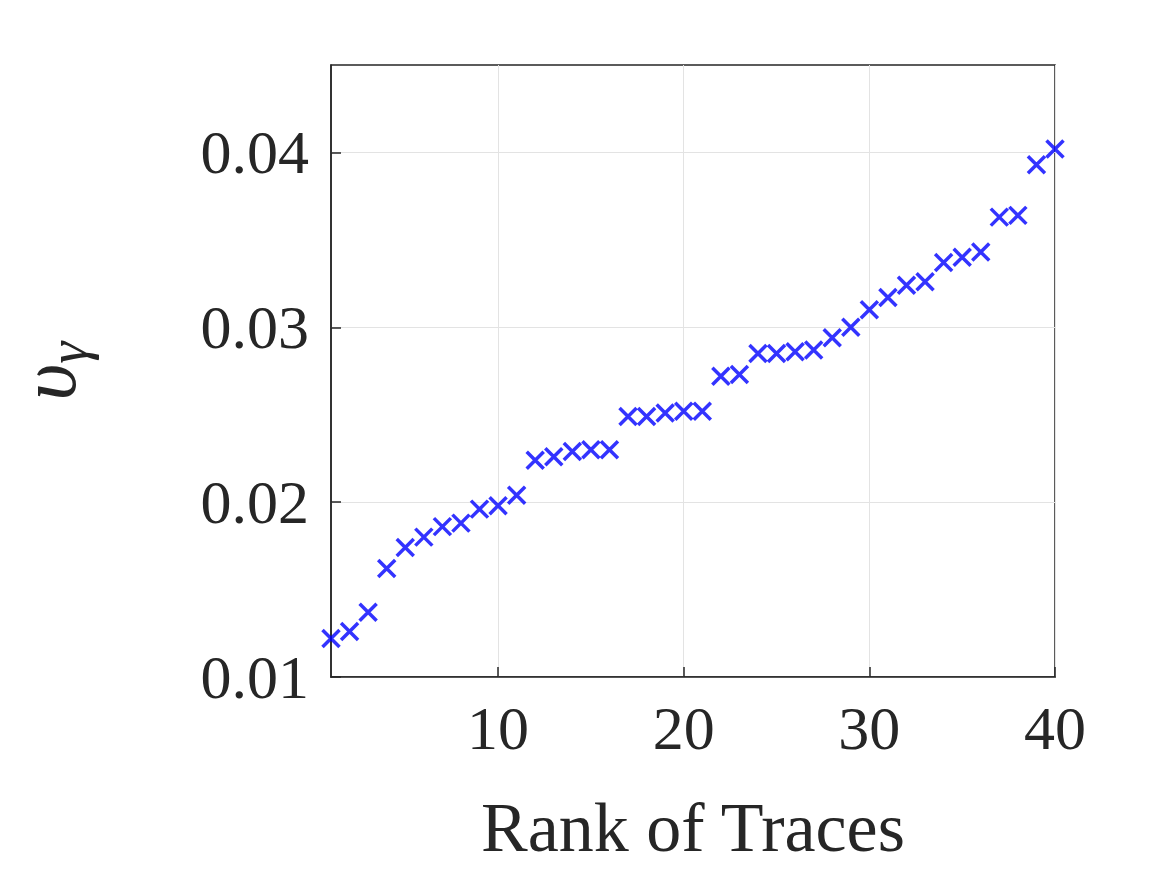 The height and width of the screenshot is (875, 1167). Describe the element at coordinates (693, 827) in the screenshot. I see `x-axis-title: Rank of Traces` at that location.